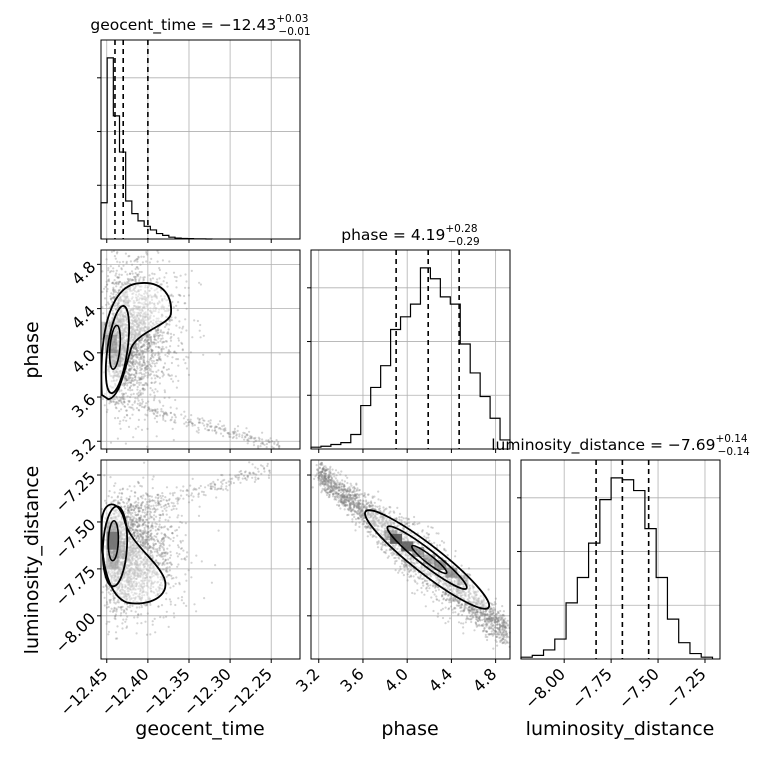 This screenshot has width=760, height=760. I want to click on y-tick-label: −7.50, so click(75, 539).